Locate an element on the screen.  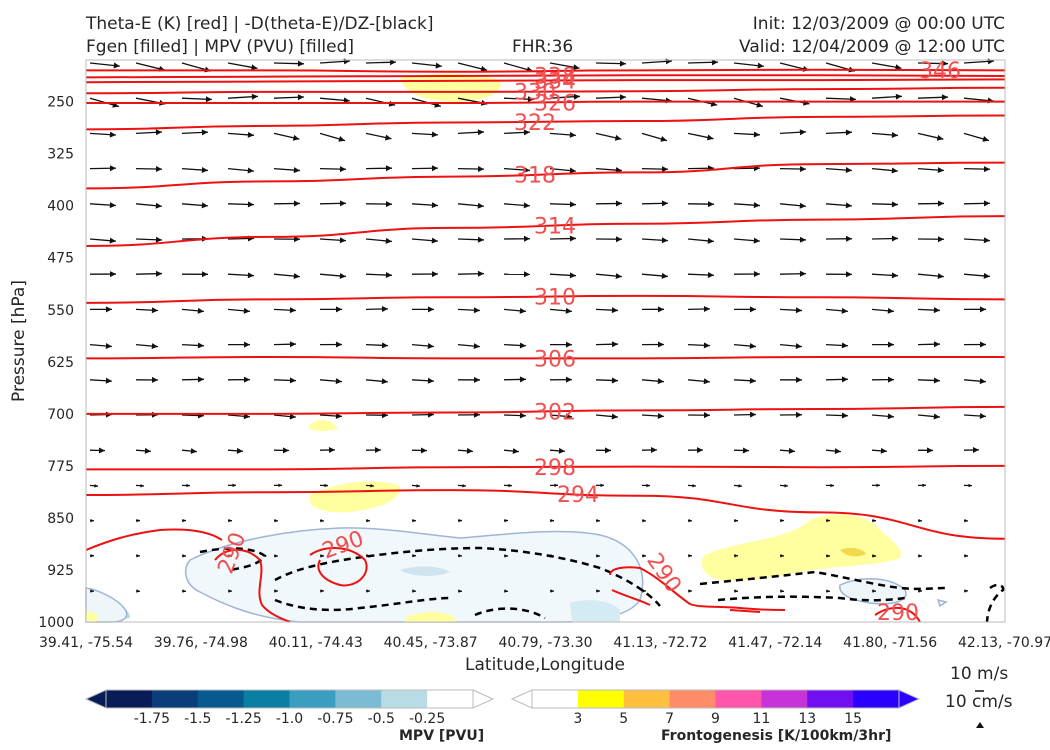
y-tick-label: 400 is located at coordinates (60, 207).